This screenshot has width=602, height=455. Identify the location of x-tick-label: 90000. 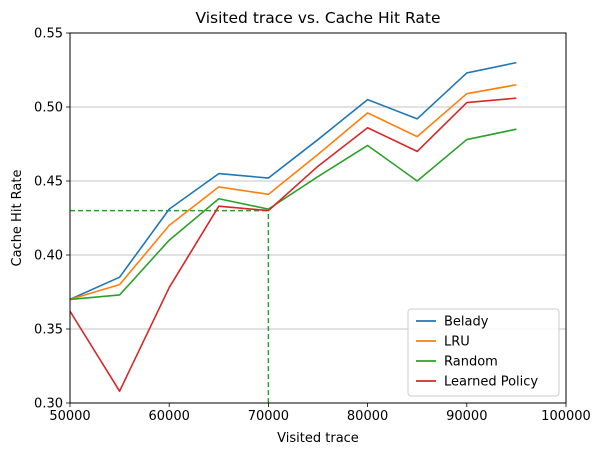
(466, 416).